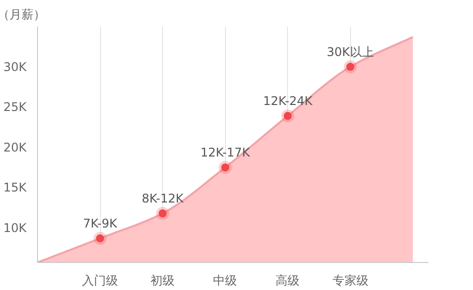  Describe the element at coordinates (350, 51) in the screenshot. I see `data-label: 30K以上` at that location.